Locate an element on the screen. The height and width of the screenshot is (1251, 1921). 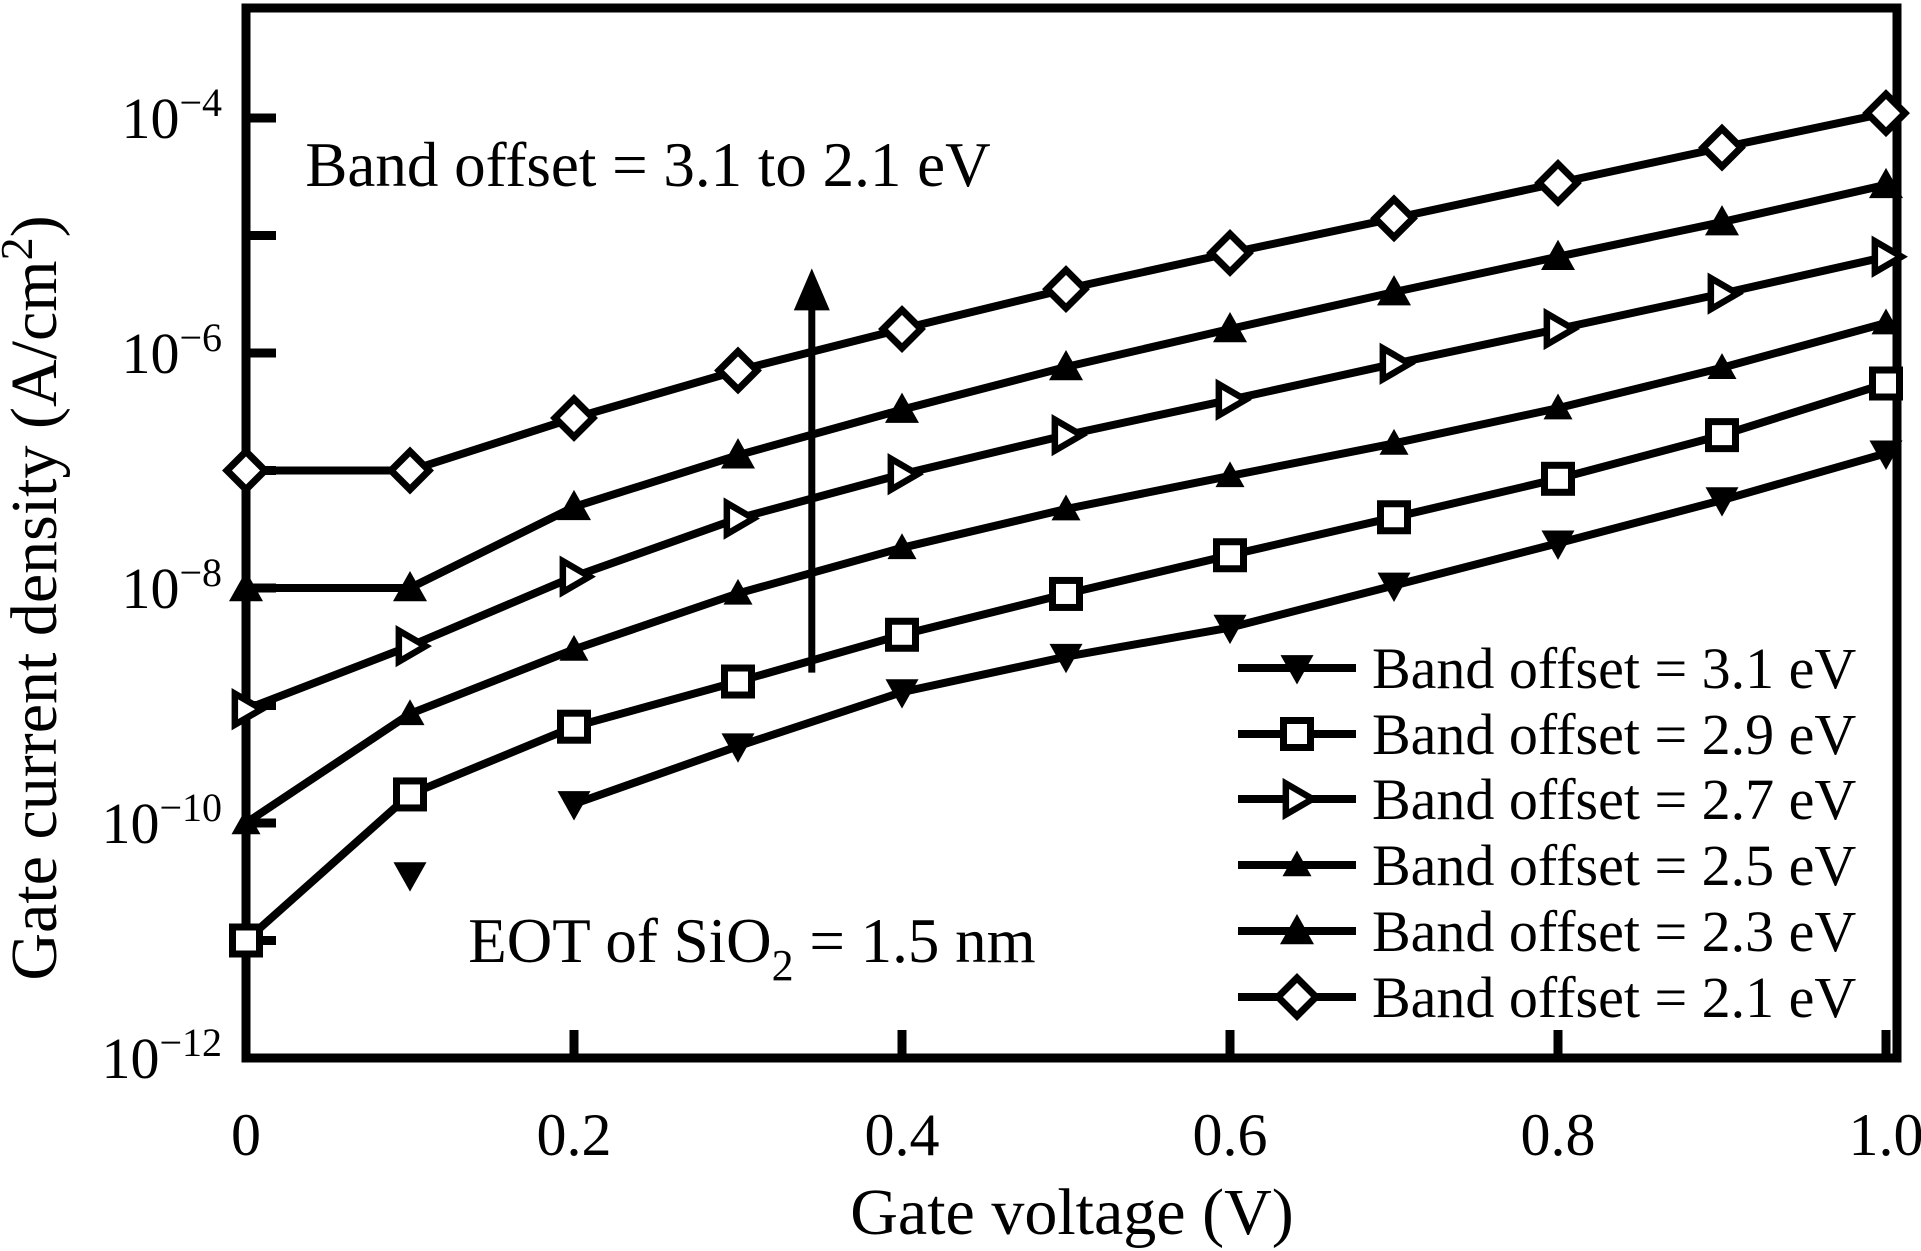
legend-label: Band offset = 2.9 eV is located at coordinates (1614, 734).